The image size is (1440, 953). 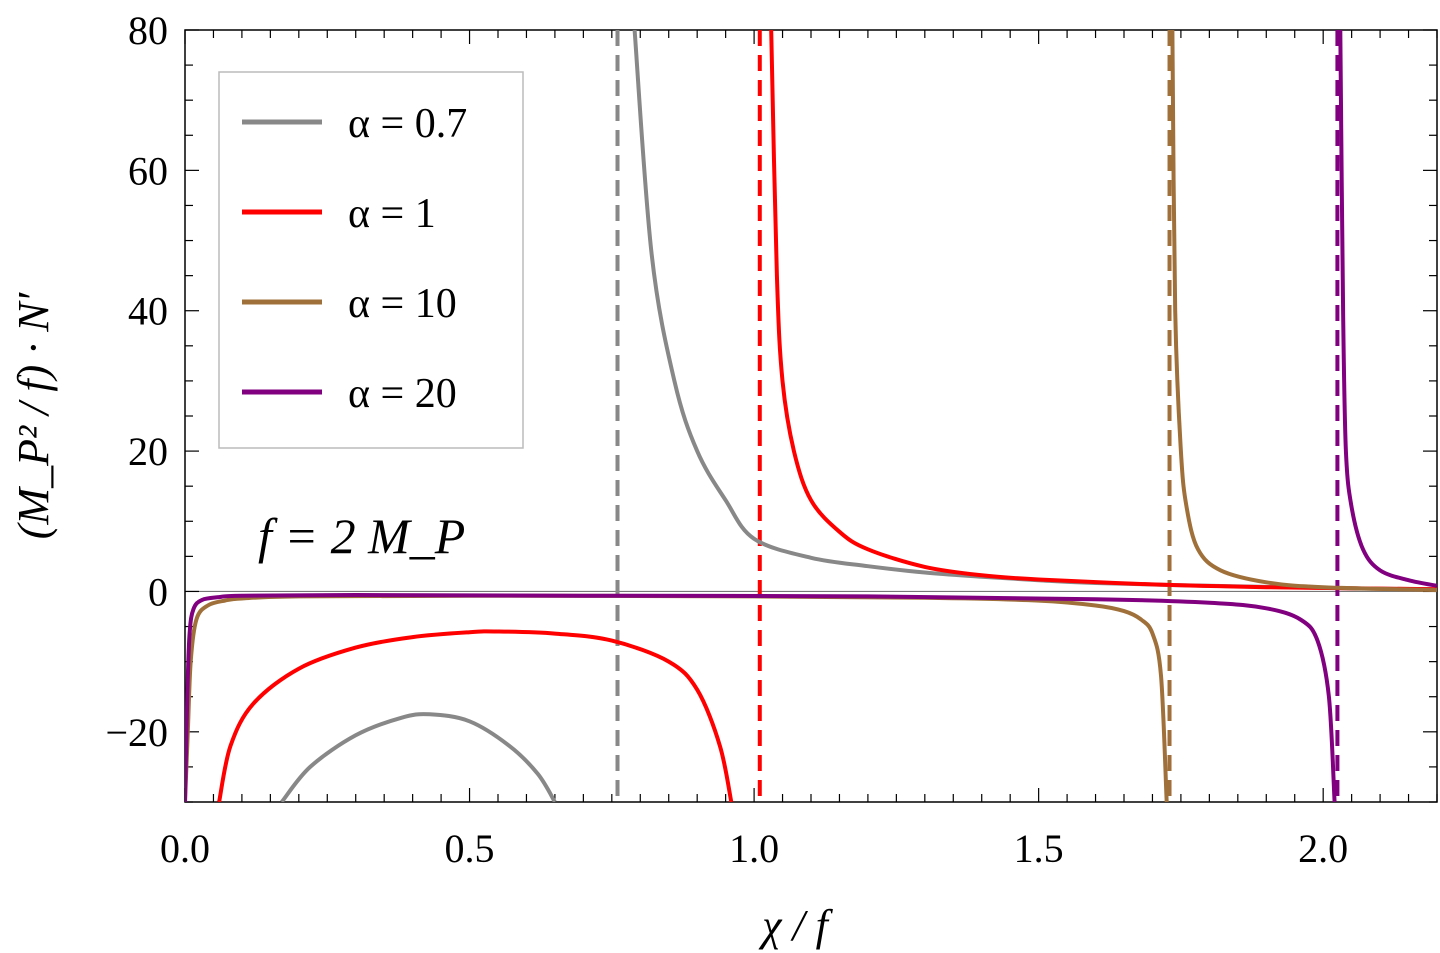 I want to click on y-tick-label: 40, so click(x=148, y=311).